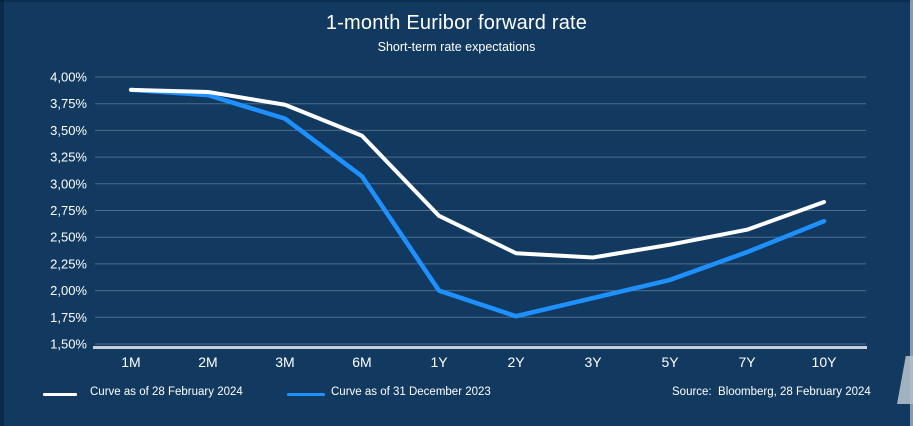  Describe the element at coordinates (456, 23) in the screenshot. I see `chart-title: 1-month Euribor forward rate` at that location.